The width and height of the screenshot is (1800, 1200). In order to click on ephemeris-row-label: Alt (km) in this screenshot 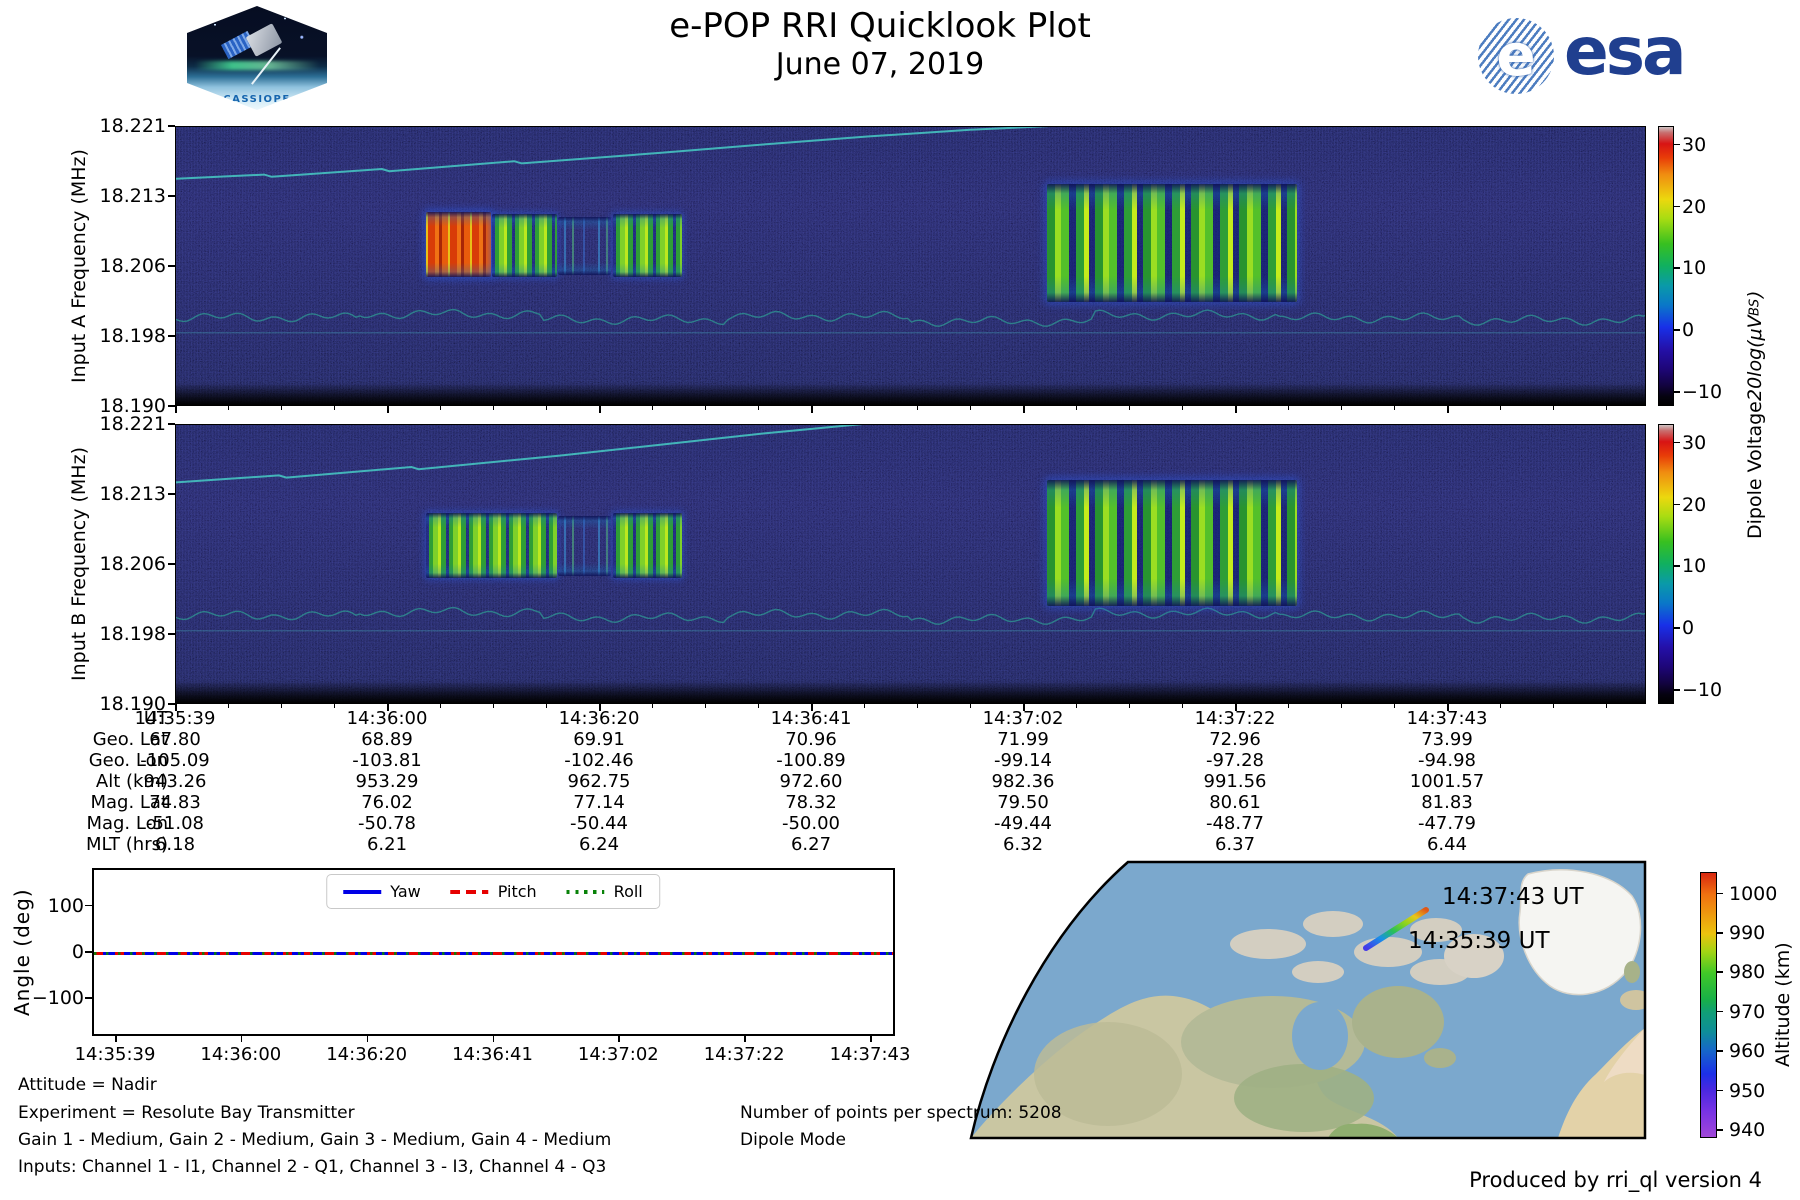, I will do `click(131, 781)`.